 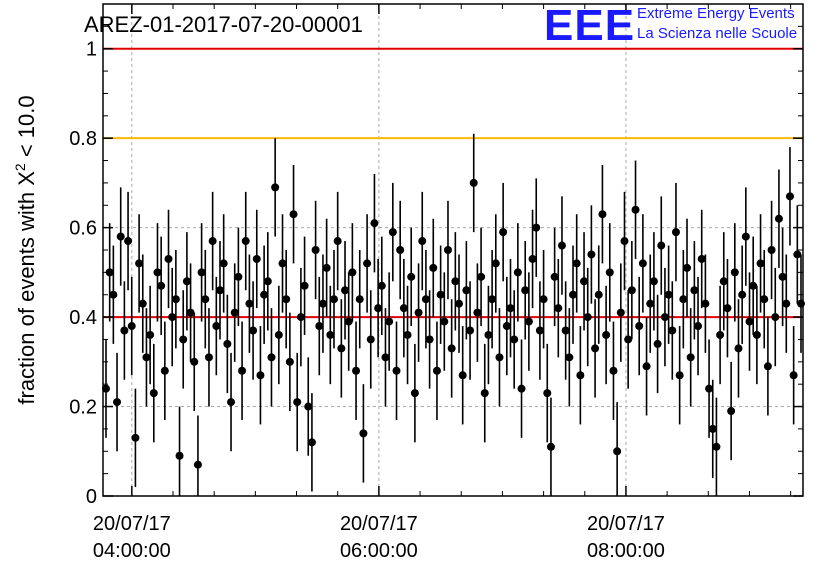 I want to click on y-axis-label-chi: X, so click(x=26, y=178).